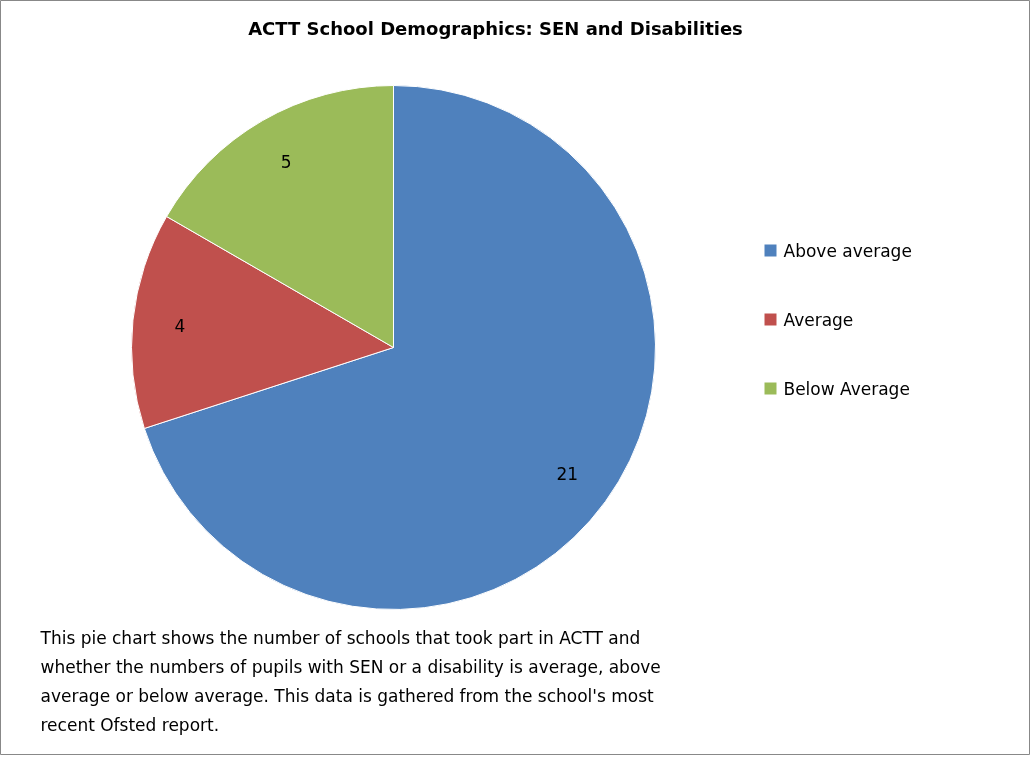 Image resolution: width=1035 pixels, height=760 pixels. I want to click on text: This pie chart shows the number of schools that took part in ACTT and whether the numbers of pupils with SEN or a disability is average, above average or below average. This data is gathered from the school's most recent Ofsted report., so click(350, 681).